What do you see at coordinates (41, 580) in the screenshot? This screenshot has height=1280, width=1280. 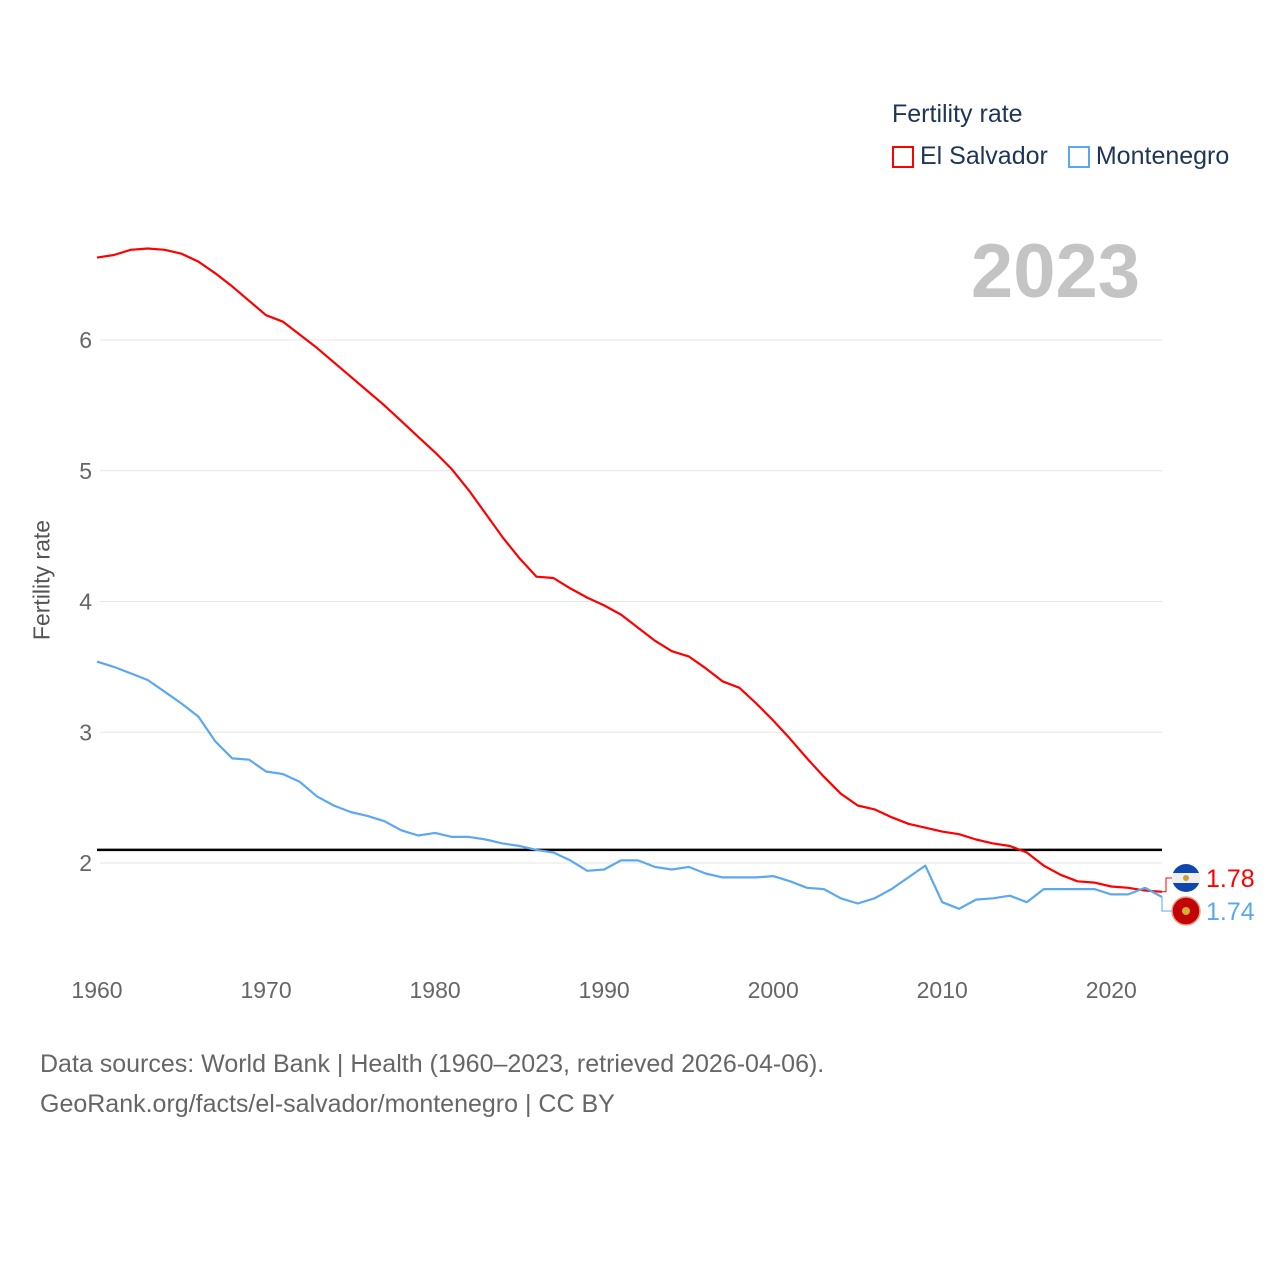 I see `y-axis-label: Fertility rate` at bounding box center [41, 580].